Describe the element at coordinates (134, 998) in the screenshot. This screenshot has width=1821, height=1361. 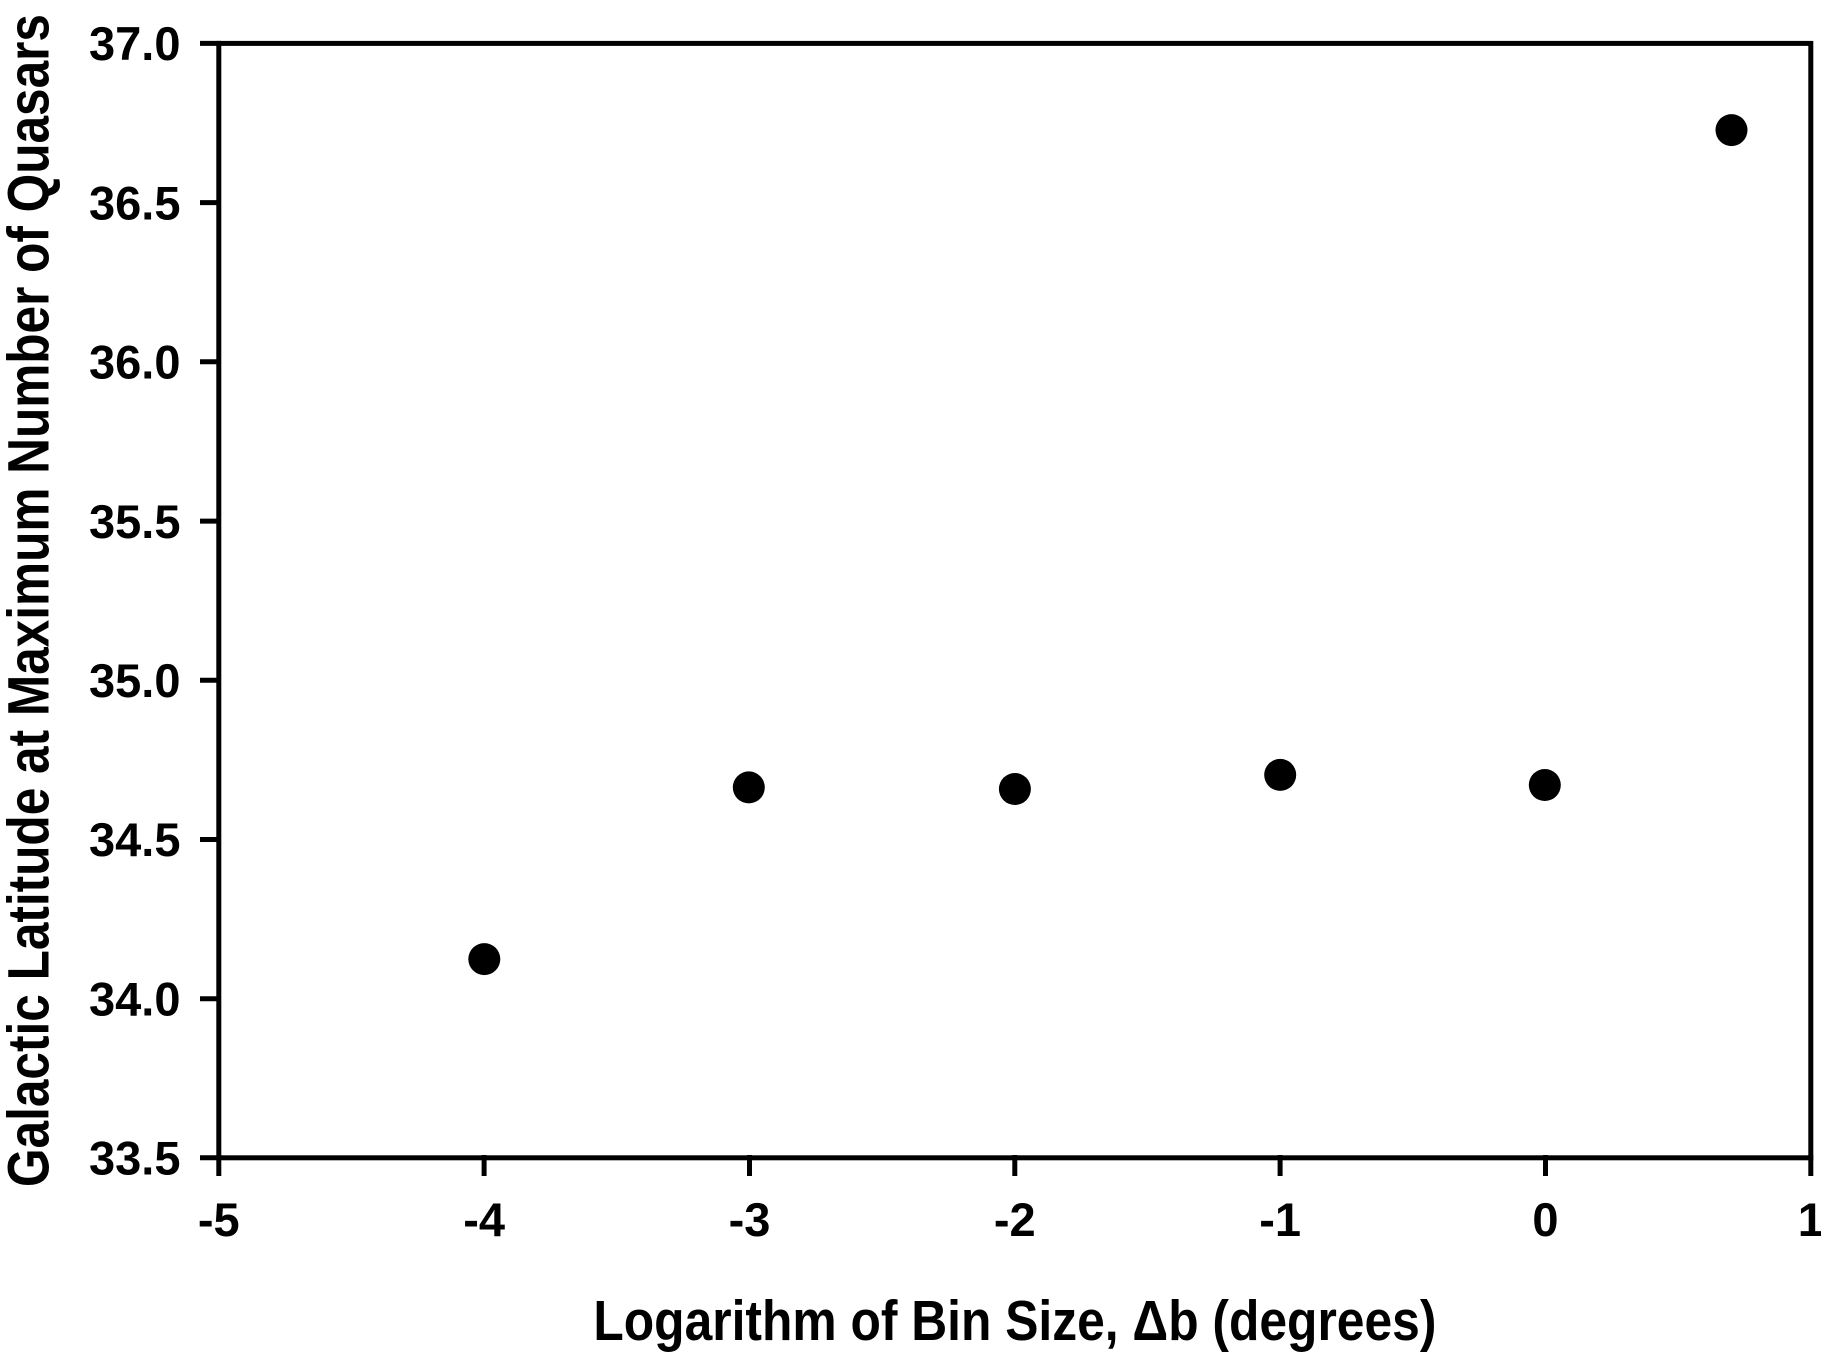
I see `svg-text: 34.0` at that location.